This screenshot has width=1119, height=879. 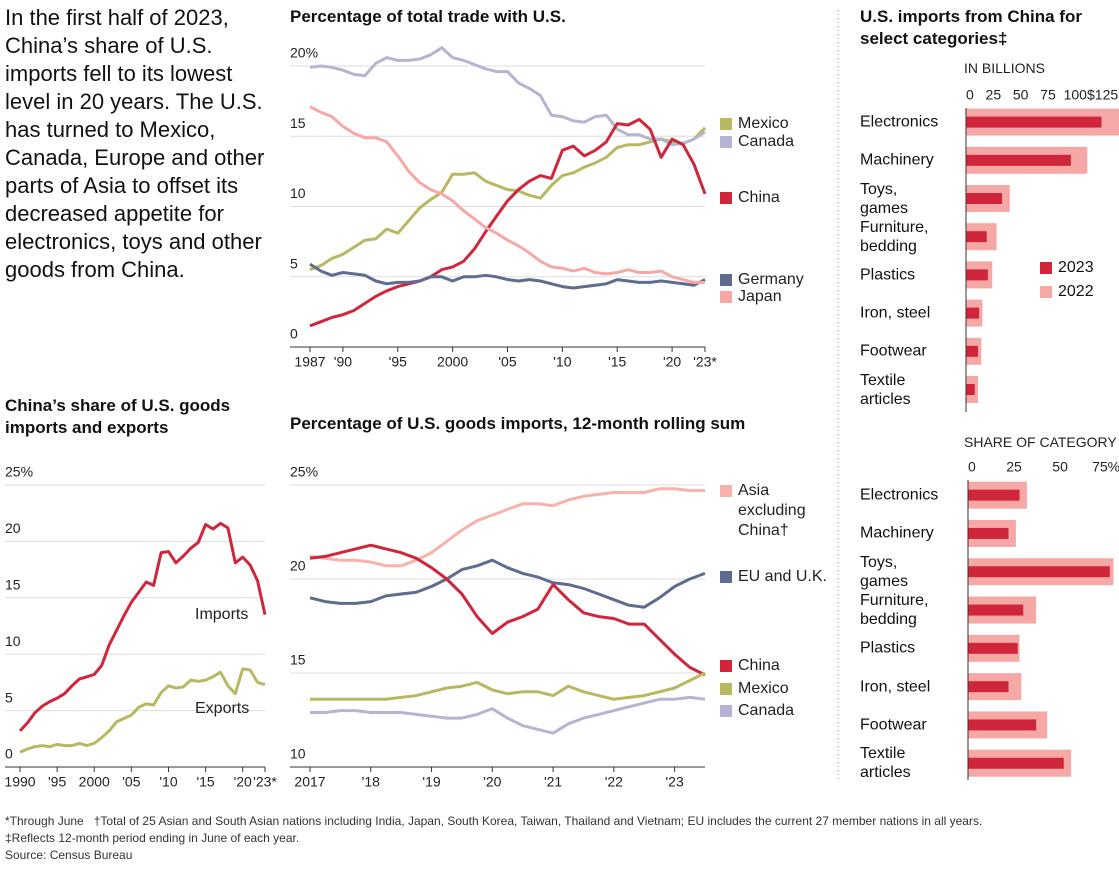 What do you see at coordinates (309, 362) in the screenshot?
I see `x-tick-label: 1987` at bounding box center [309, 362].